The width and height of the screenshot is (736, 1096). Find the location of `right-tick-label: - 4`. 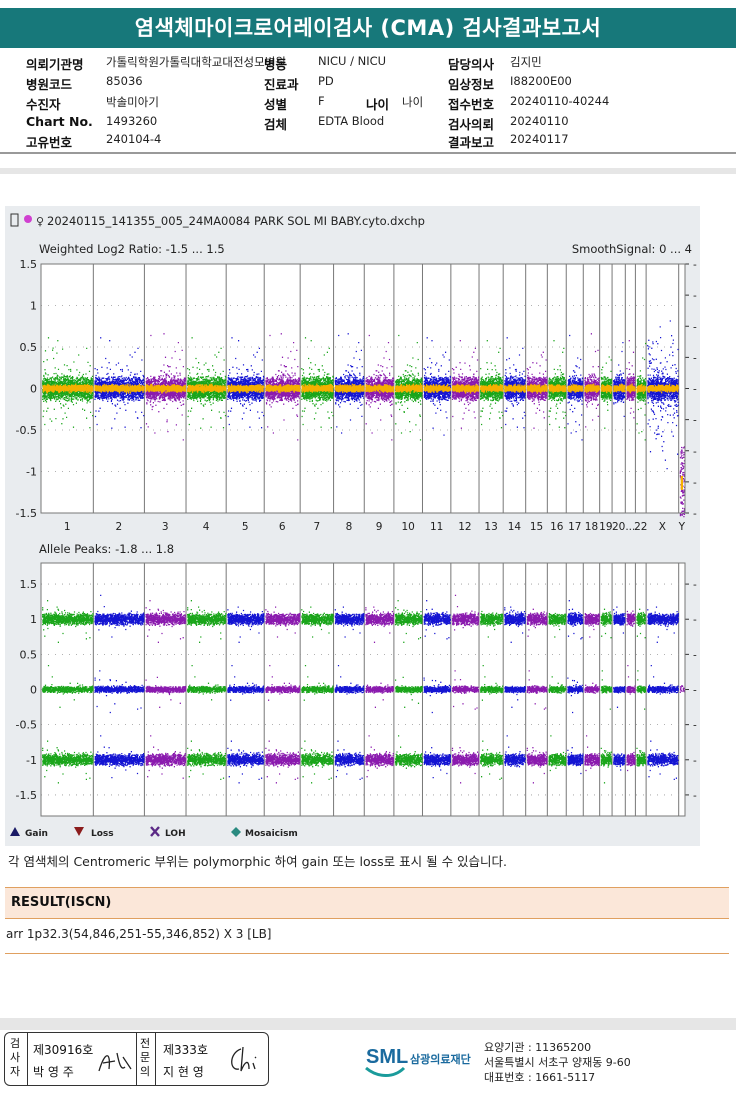

right-tick-label: - 4 is located at coordinates (696, 265).